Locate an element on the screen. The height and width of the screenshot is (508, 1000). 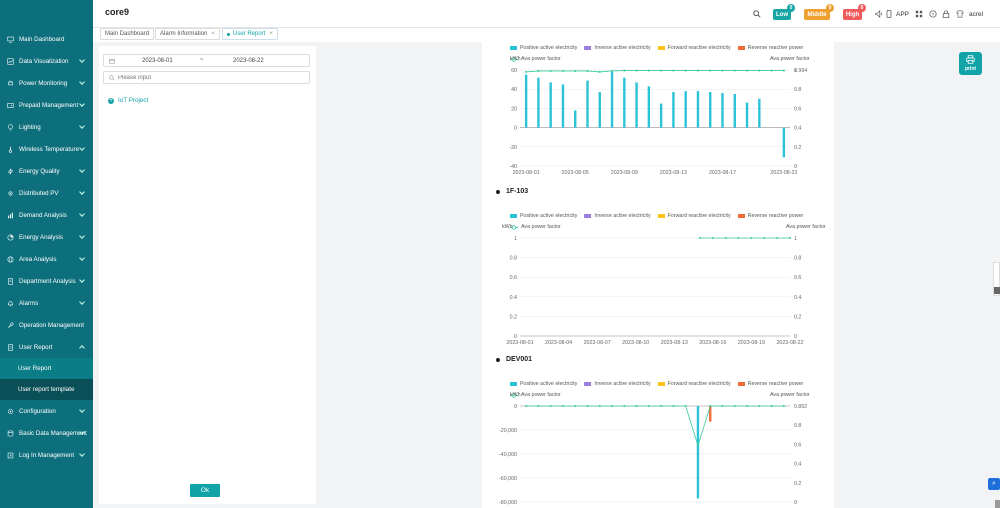
tab-main-dashboard: Main Dashboard is located at coordinates (127, 34).